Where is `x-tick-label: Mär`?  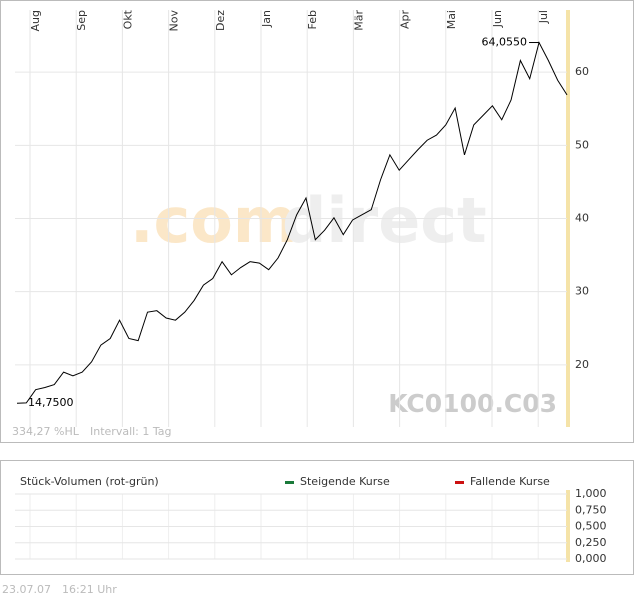
x-tick-label: Mär is located at coordinates (358, 20).